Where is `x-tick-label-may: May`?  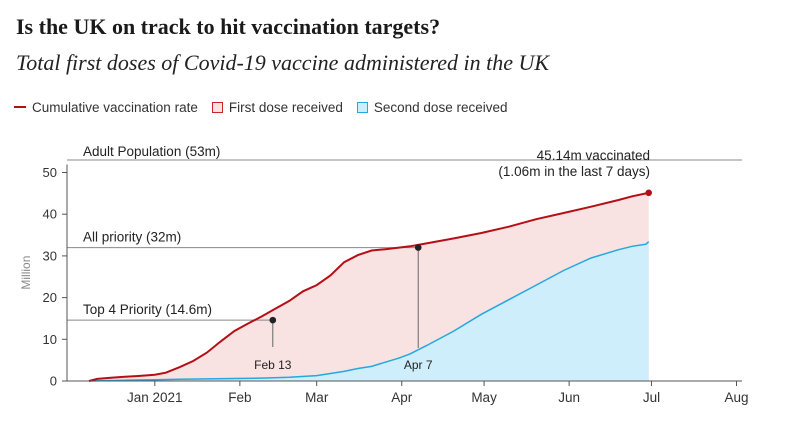
x-tick-label-may: May is located at coordinates (484, 397).